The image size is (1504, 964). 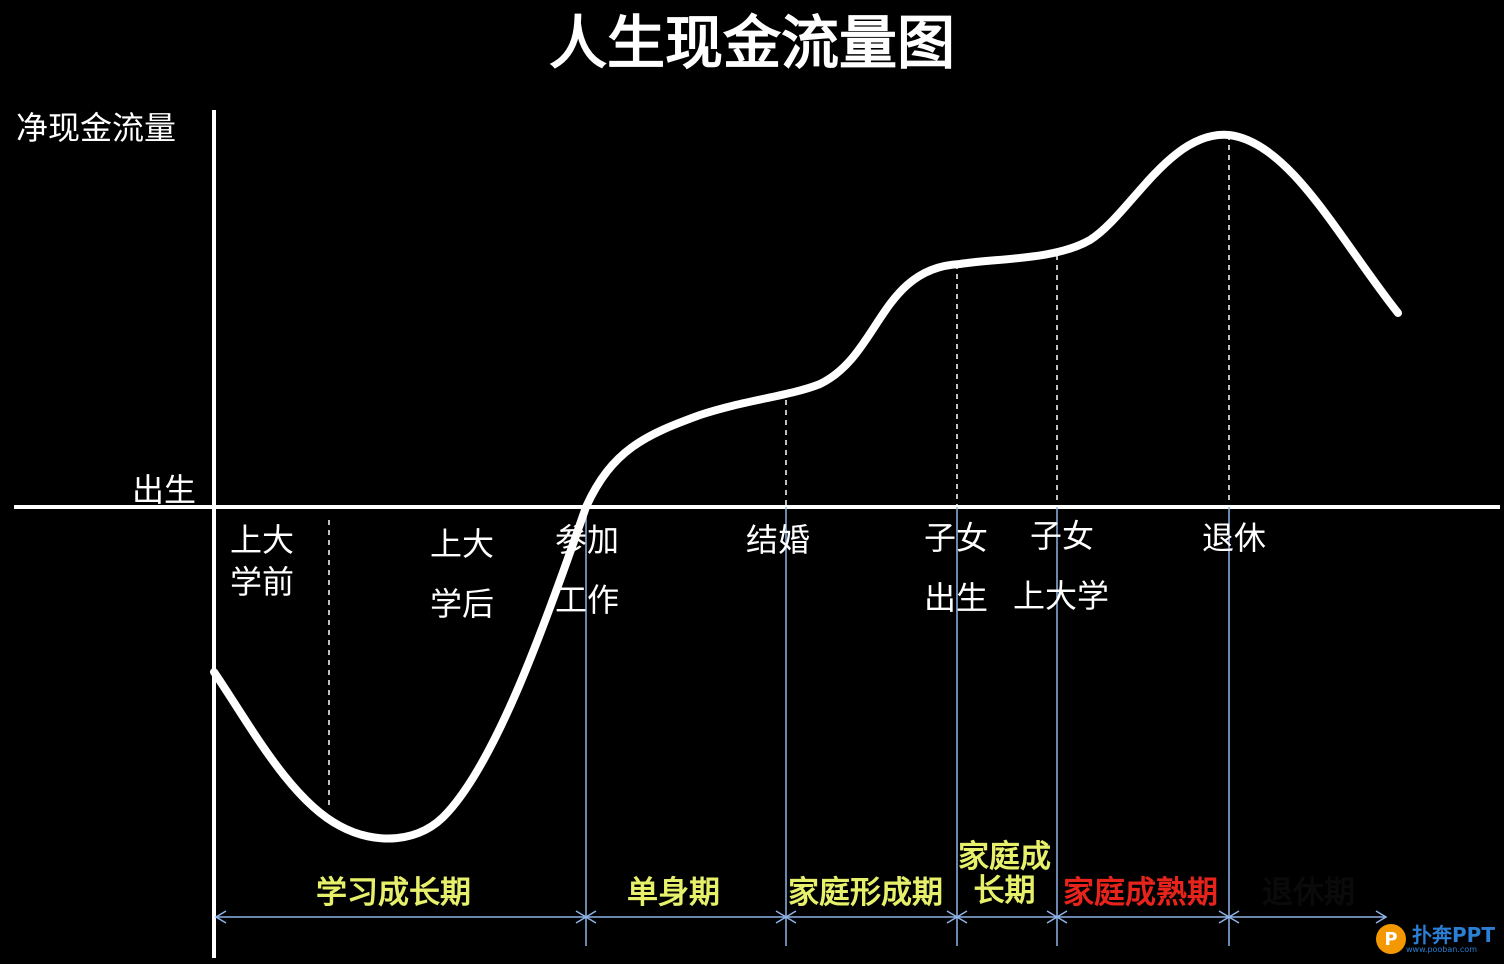 I want to click on stage-single: 单身期, so click(x=673, y=893).